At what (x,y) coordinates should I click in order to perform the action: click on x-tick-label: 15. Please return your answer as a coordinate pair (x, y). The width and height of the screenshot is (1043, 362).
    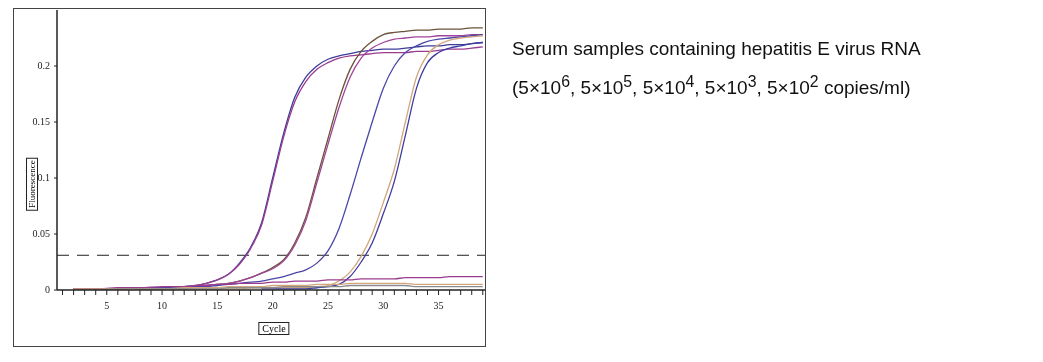
    Looking at the image, I should click on (217, 305).